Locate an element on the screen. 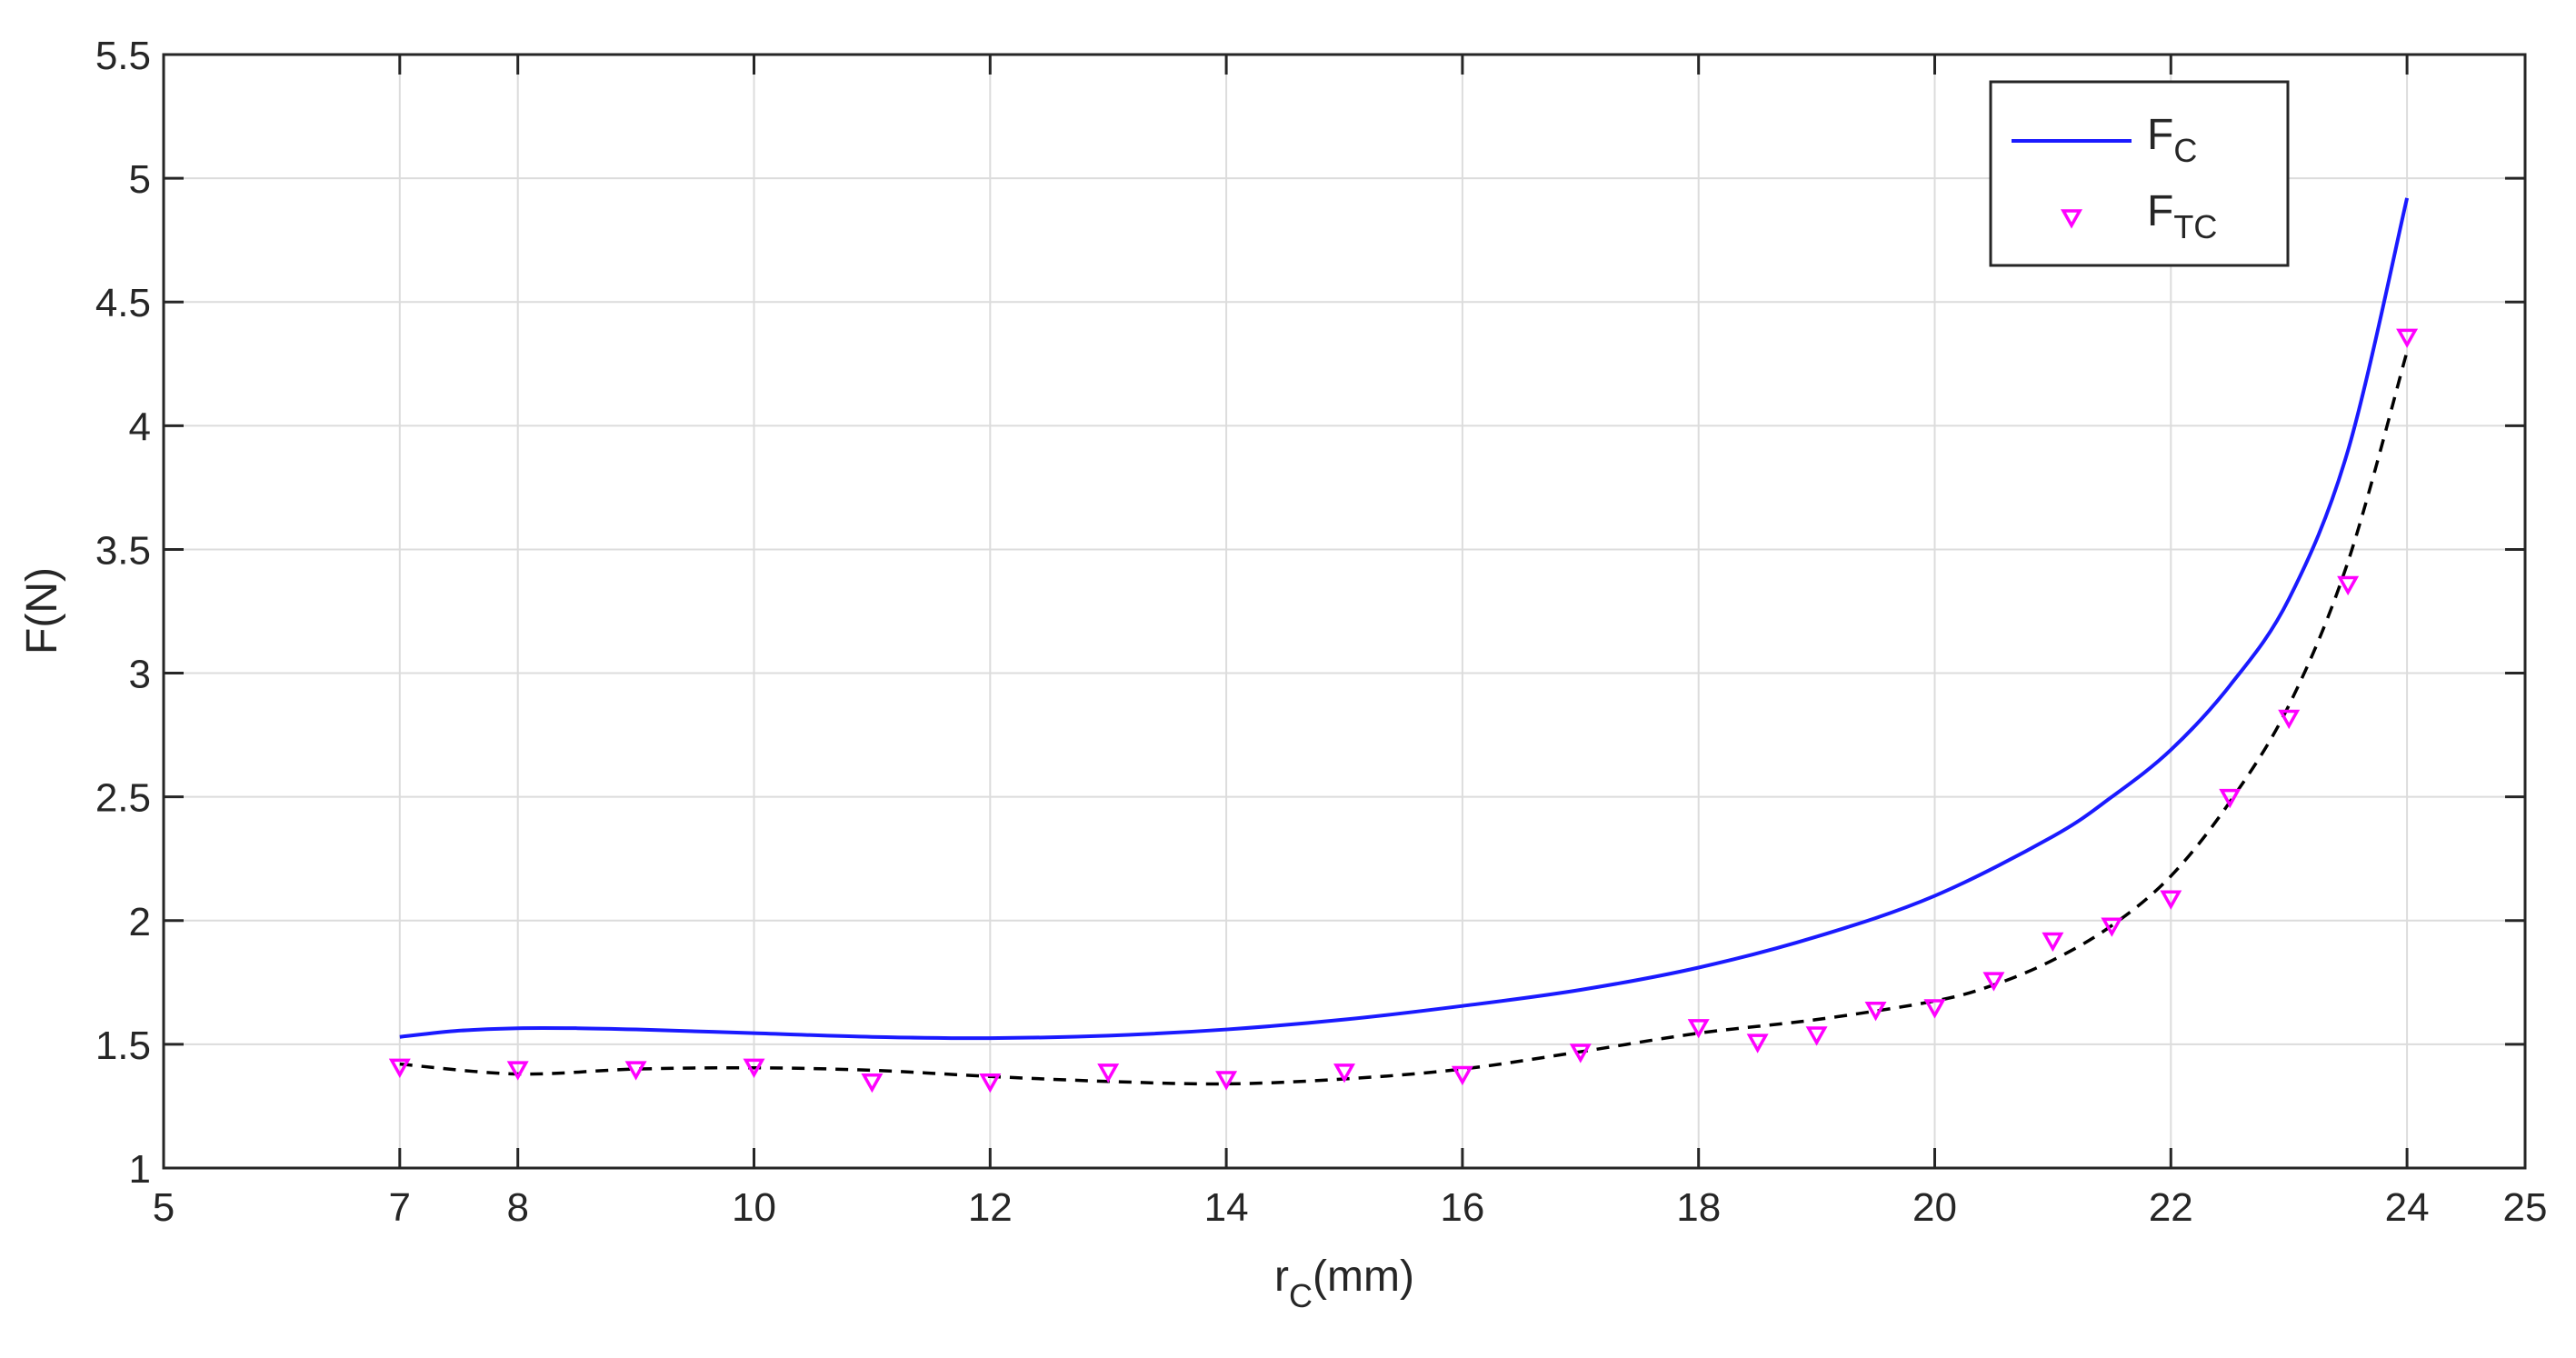 This screenshot has height=1358, width=2576. legend-label-fc: FC is located at coordinates (2172, 140).